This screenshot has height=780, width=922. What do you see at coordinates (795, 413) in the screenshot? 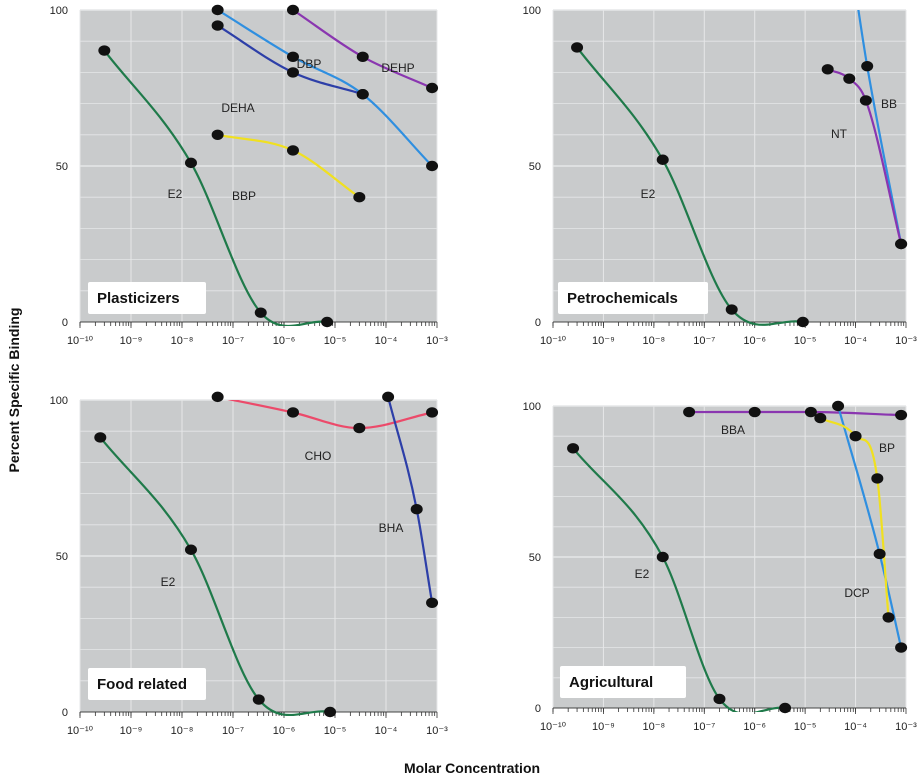
I see `series-line-bba` at bounding box center [795, 413].